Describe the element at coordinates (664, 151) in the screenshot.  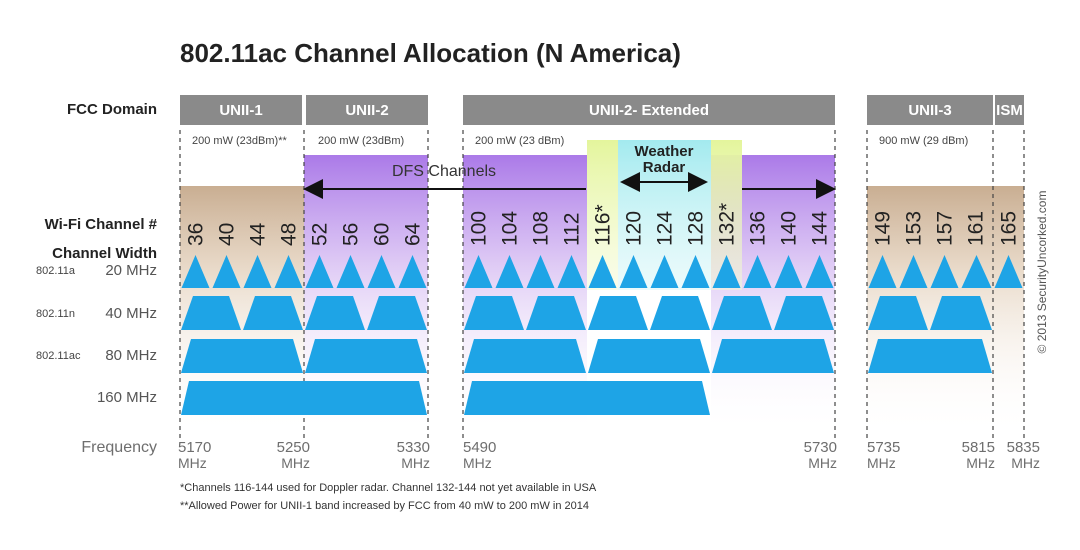
I see `weather-radar-label-1: Weather` at that location.